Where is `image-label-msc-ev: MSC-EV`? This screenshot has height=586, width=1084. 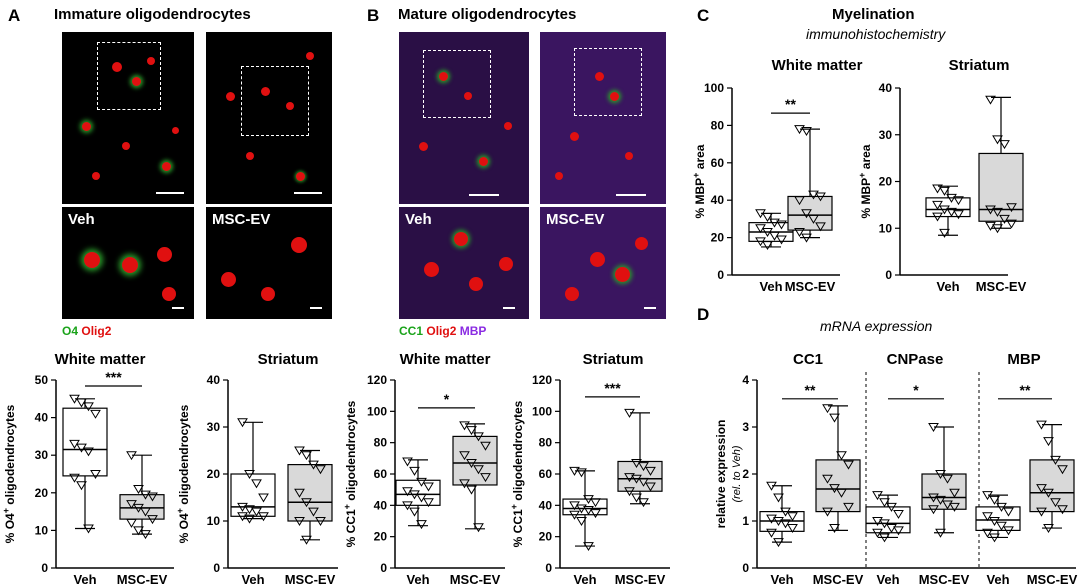
image-label-msc-ev: MSC-EV is located at coordinates (575, 219).